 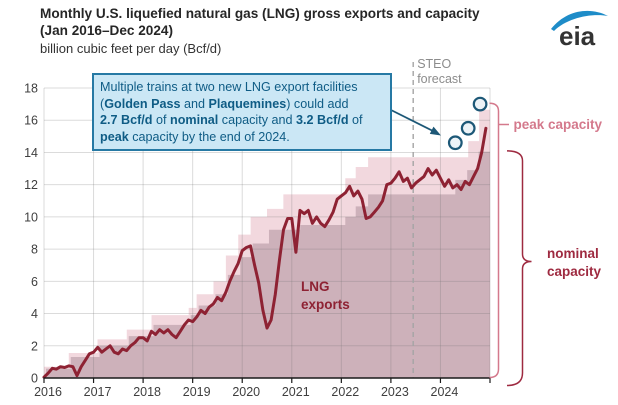 I want to click on callout-segment: Golden Pass, so click(x=142, y=103).